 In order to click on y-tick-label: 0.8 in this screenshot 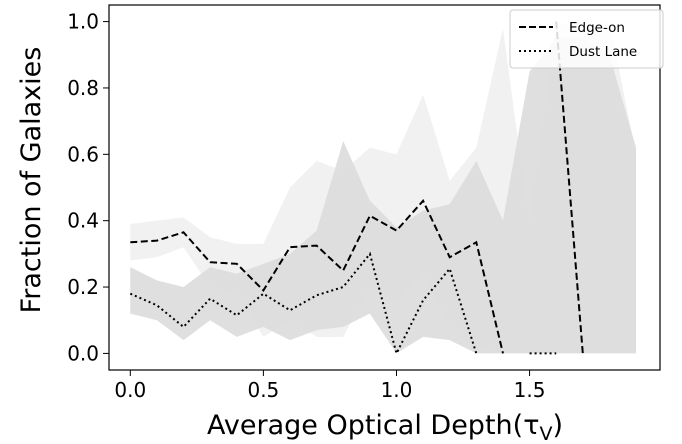, I will do `click(83, 88)`.